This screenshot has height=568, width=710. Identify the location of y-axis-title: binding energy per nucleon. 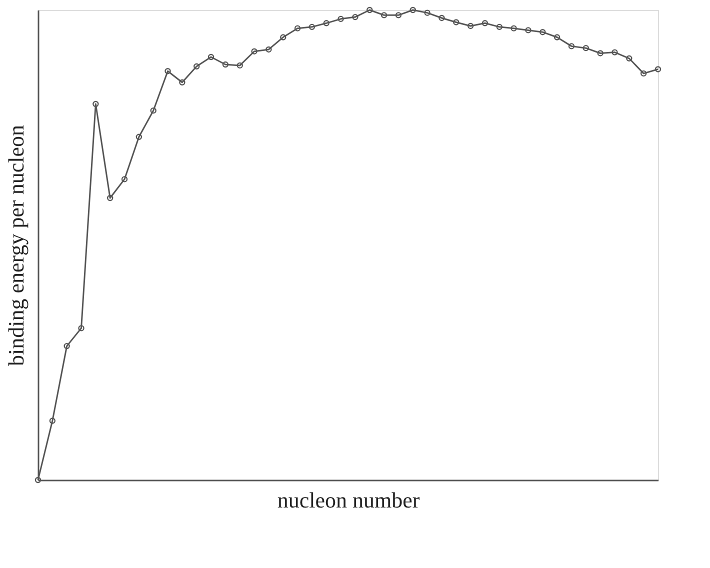
(16, 245).